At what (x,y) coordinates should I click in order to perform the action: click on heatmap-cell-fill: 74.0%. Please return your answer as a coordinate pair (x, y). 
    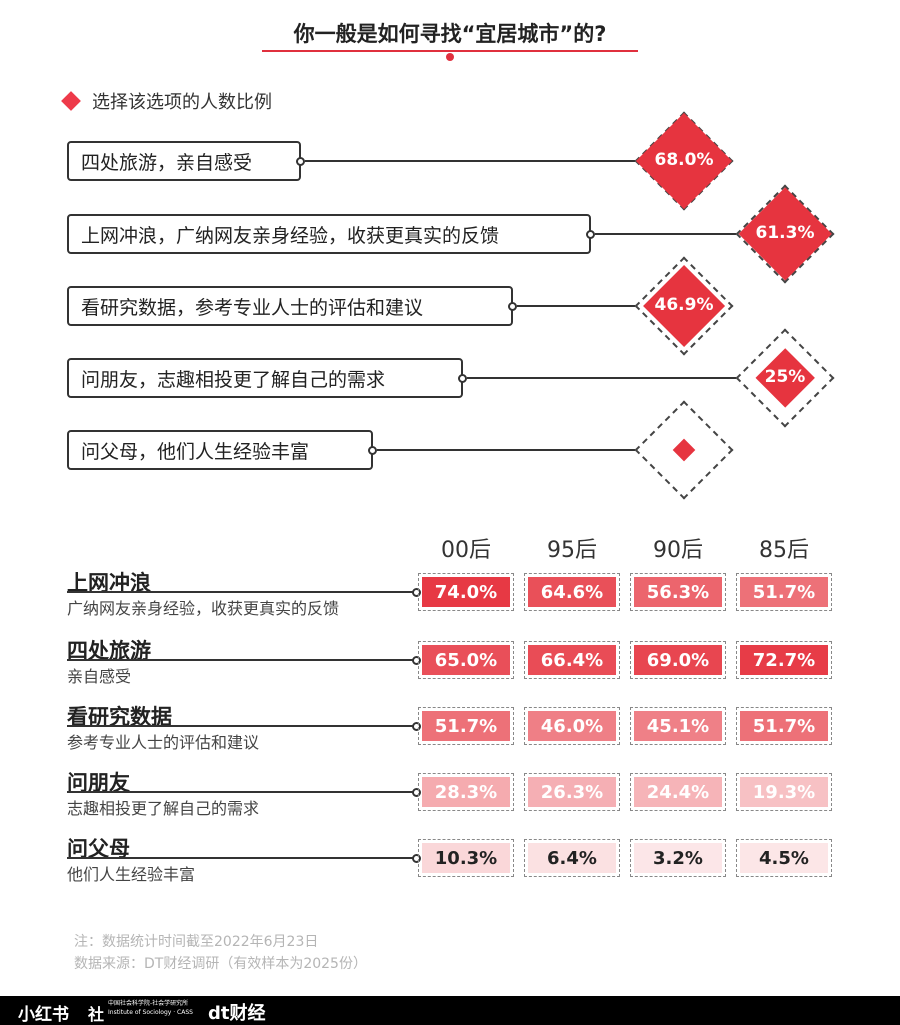
    Looking at the image, I should click on (466, 592).